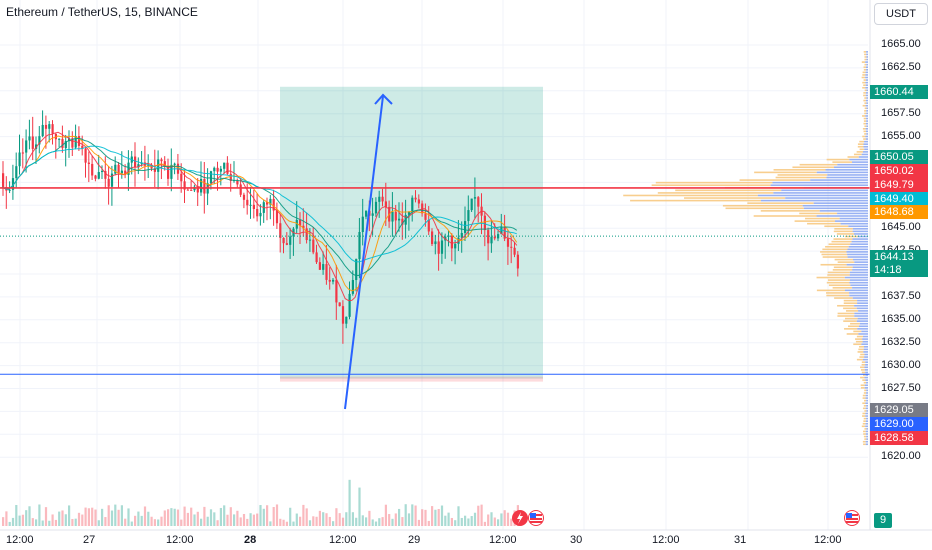  Describe the element at coordinates (520, 518) in the screenshot. I see `lightning-icon` at that location.